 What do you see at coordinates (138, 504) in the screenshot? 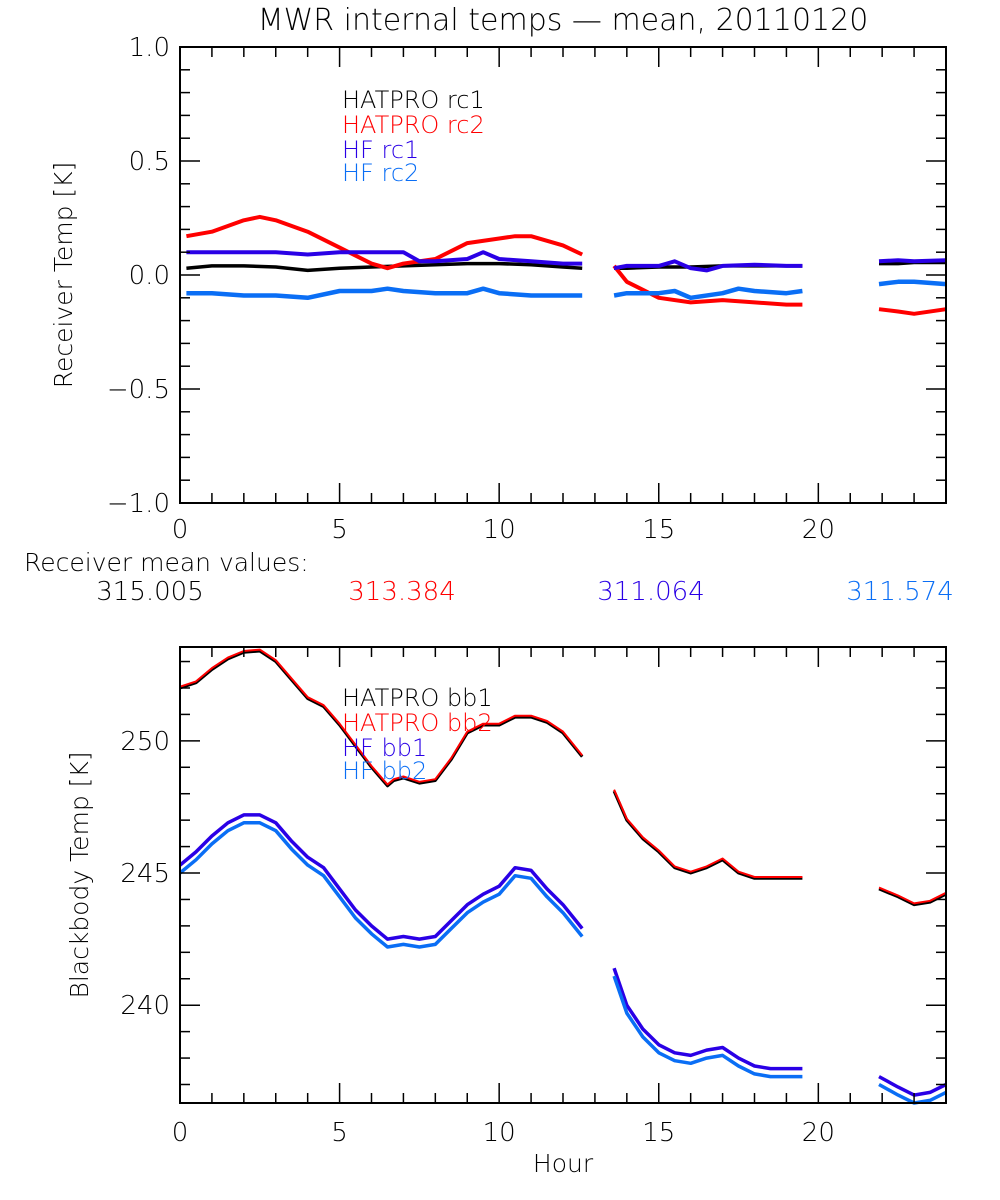
I see `y-tick-label: −1.0` at bounding box center [138, 504].